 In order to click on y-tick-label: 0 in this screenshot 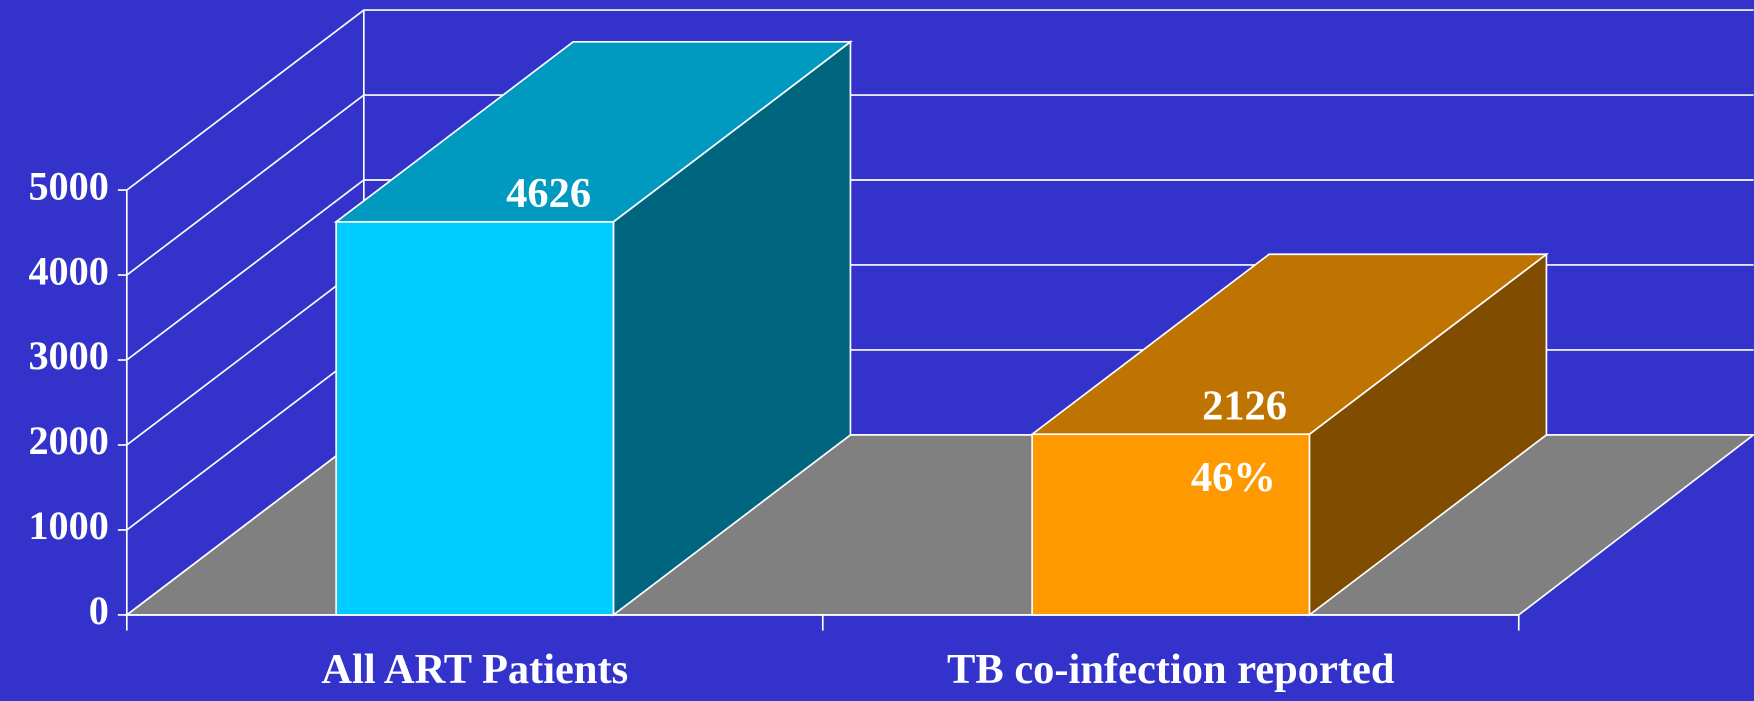, I will do `click(99, 610)`.